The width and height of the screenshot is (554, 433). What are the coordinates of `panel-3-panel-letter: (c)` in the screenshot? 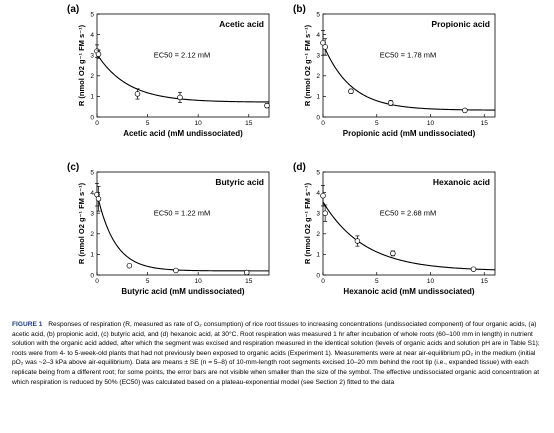 It's located at (73, 167).